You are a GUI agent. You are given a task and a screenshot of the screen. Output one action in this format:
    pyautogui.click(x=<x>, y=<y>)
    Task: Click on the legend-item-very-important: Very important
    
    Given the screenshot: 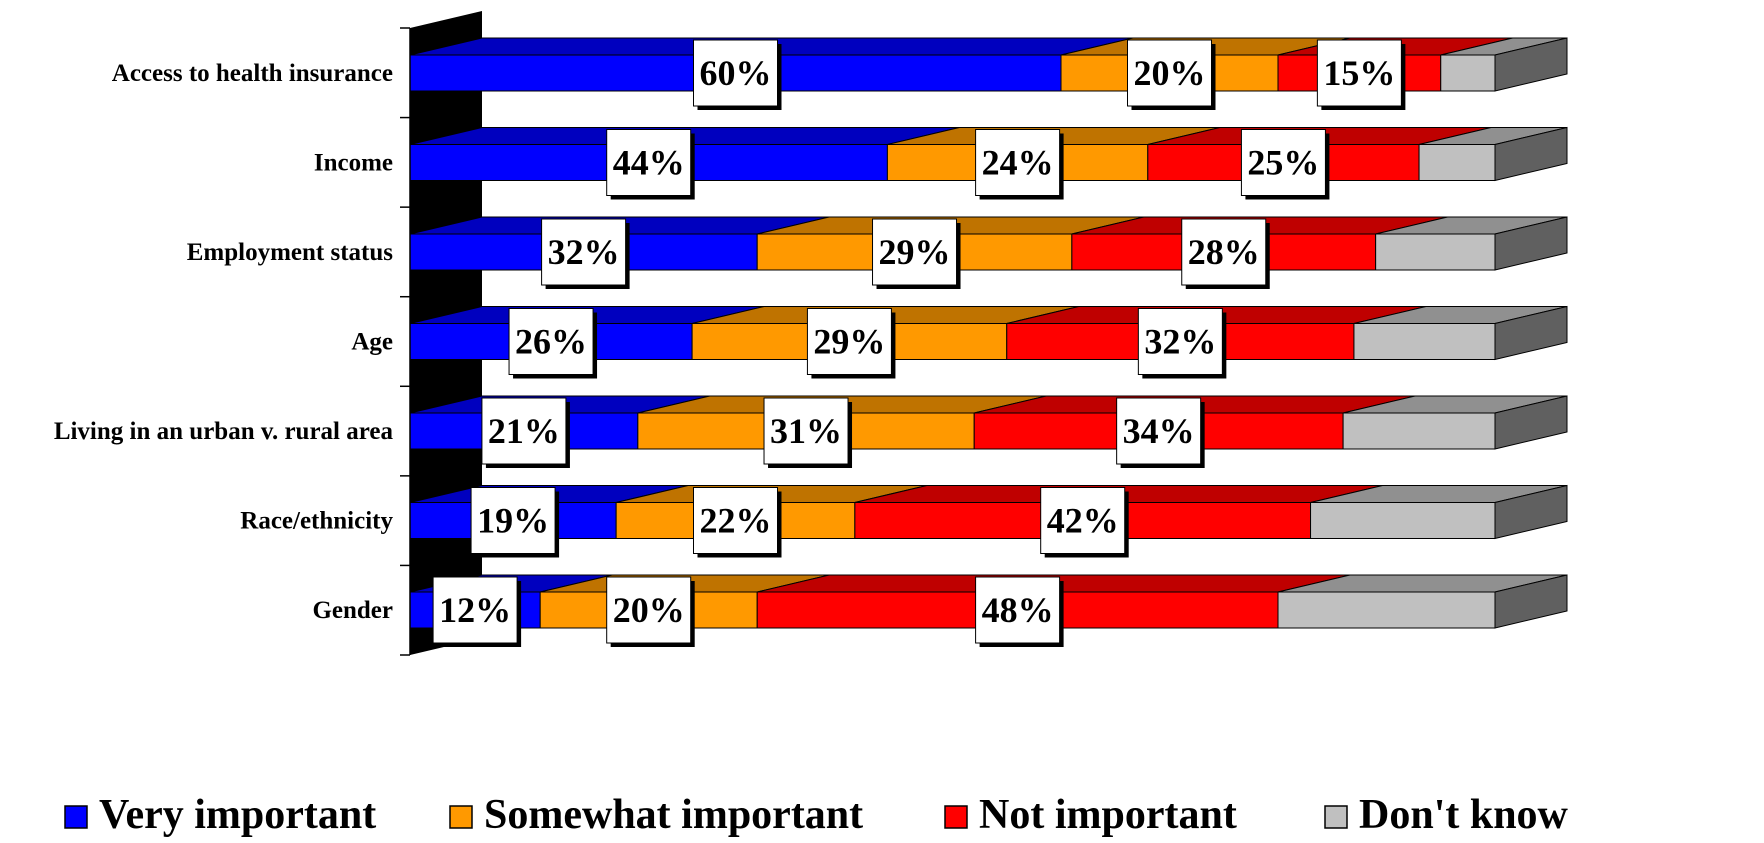 What is the action you would take?
    pyautogui.click(x=220, y=815)
    